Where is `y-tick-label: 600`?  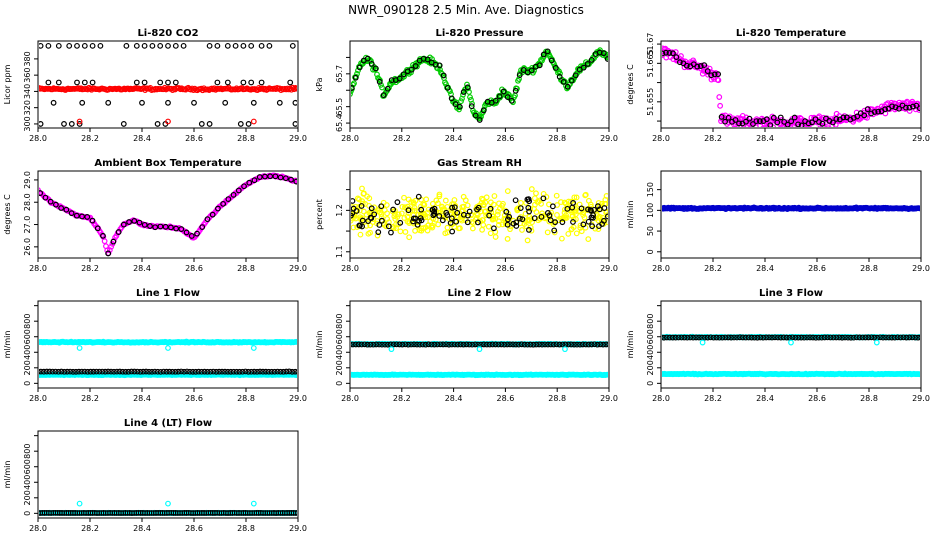
y-tick-label: 600 is located at coordinates (339, 336).